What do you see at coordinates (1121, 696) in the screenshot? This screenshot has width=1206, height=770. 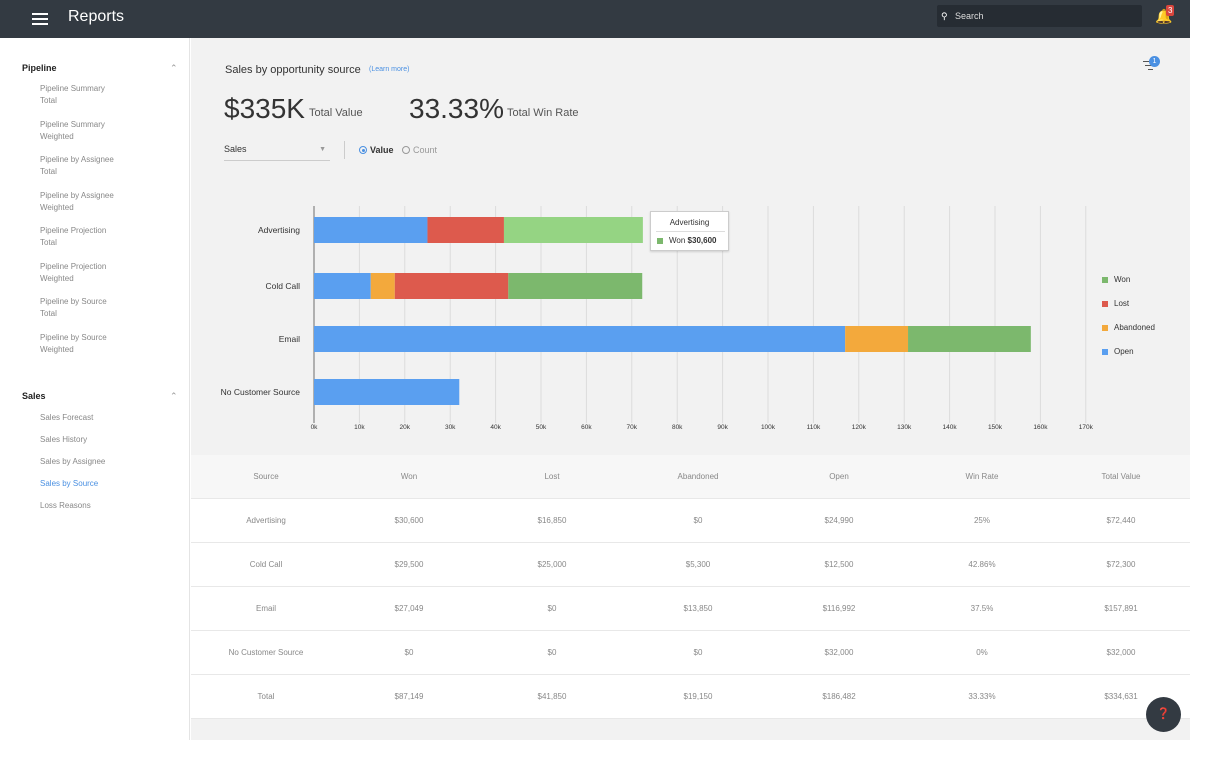 I see `table-cell: $334,631` at bounding box center [1121, 696].